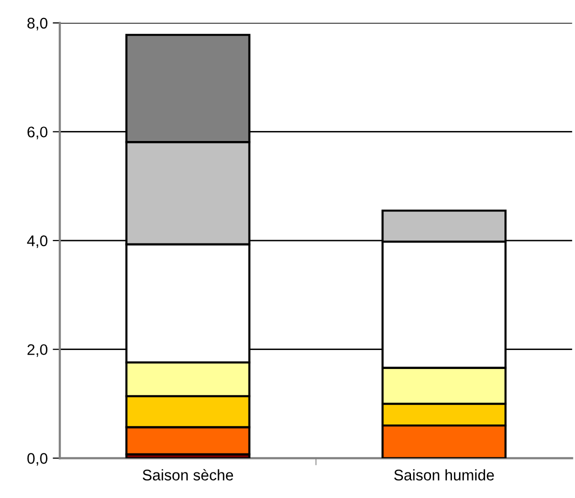  I want to click on y-tick-label: 2,0, so click(38, 350).